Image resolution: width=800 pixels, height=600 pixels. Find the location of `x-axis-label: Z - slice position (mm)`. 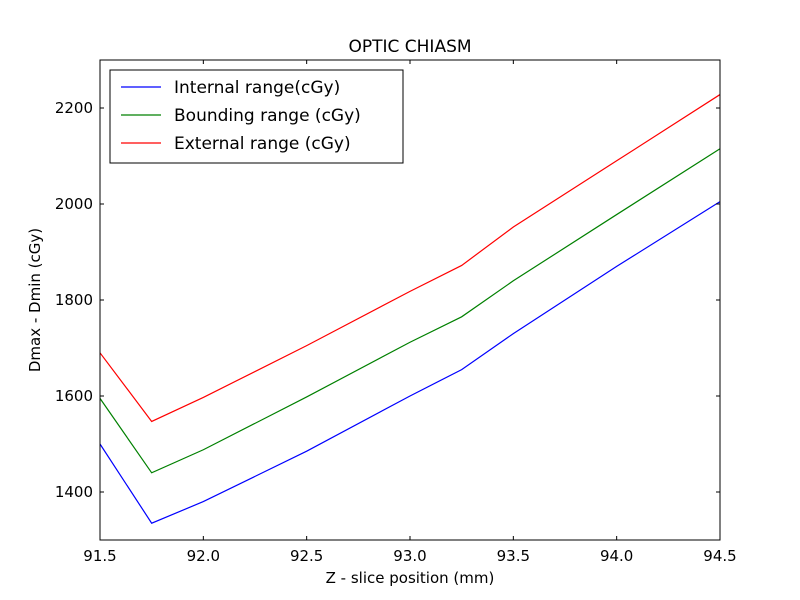

x-axis-label: Z - slice position (mm) is located at coordinates (410, 578).